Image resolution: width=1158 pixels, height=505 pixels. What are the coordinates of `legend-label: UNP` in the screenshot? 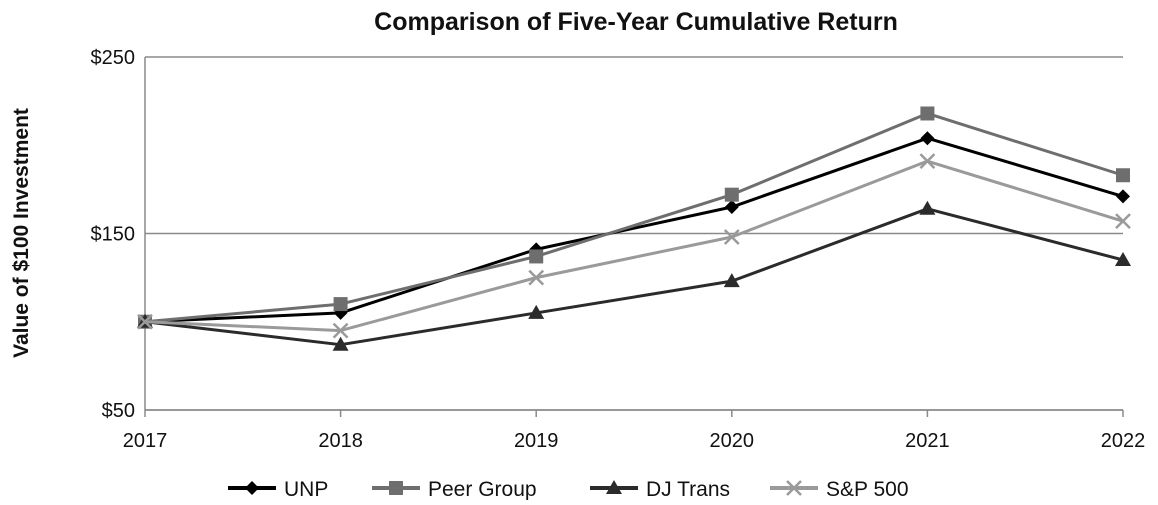 It's located at (306, 489).